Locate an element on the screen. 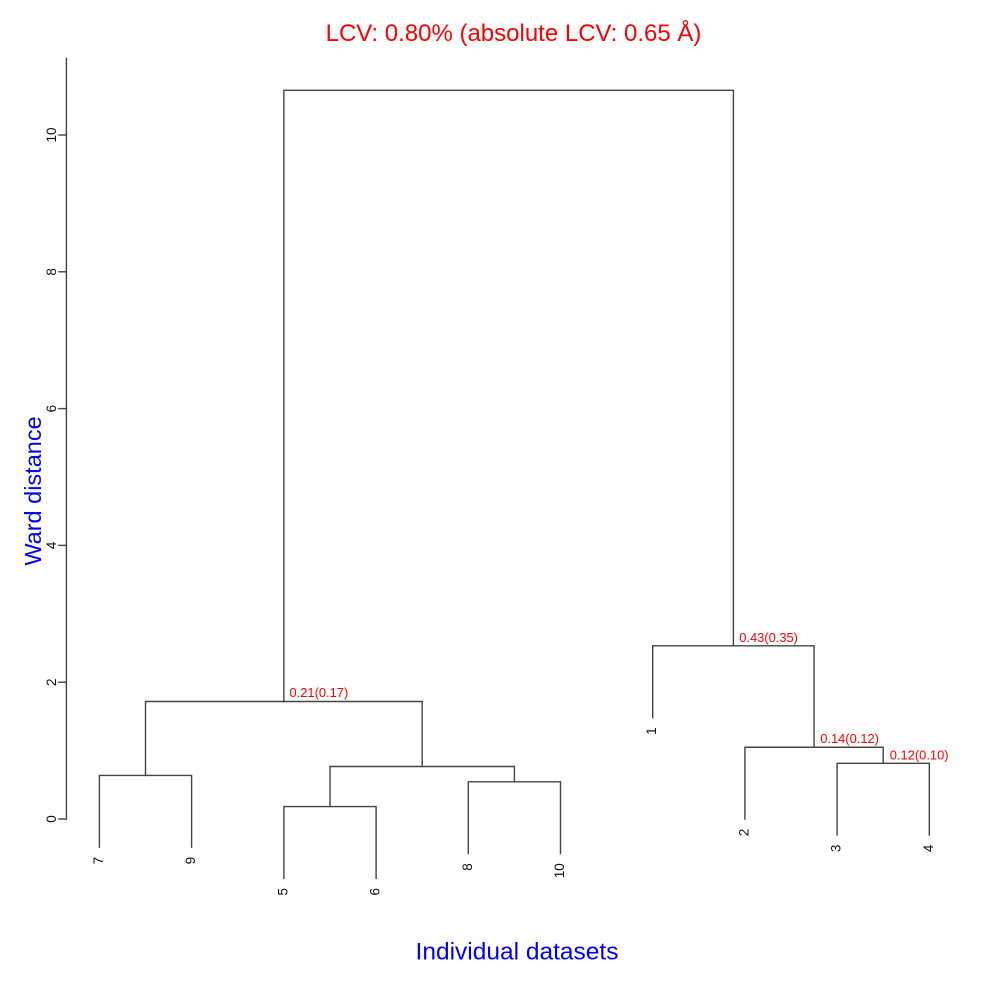 The width and height of the screenshot is (1000, 1000). svg-text: 0.12(0.10) is located at coordinates (919, 755).